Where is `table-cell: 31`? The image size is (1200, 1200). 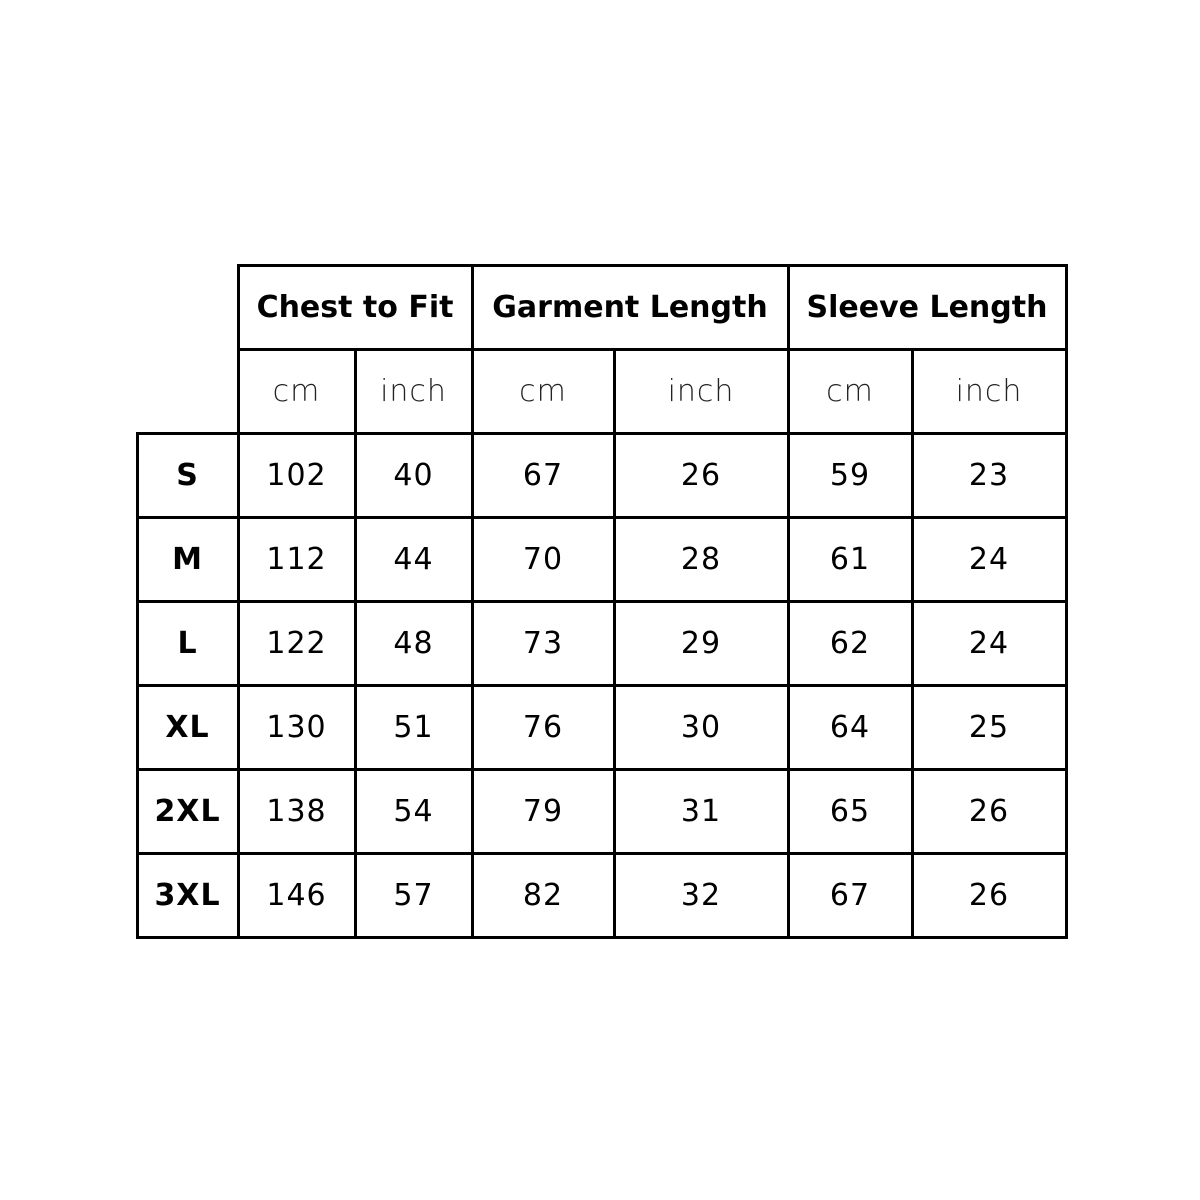
table-cell: 31 is located at coordinates (701, 811).